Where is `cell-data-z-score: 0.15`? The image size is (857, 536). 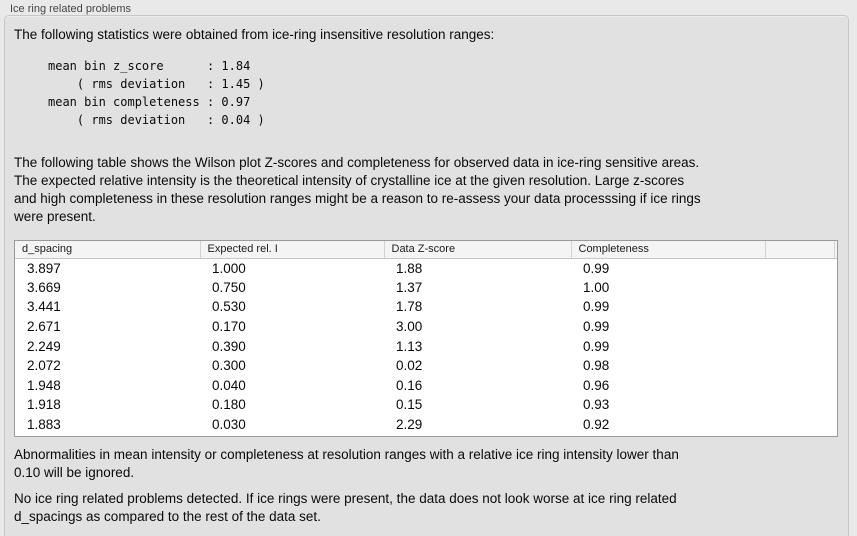
cell-data-z-score: 0.15 is located at coordinates (409, 405).